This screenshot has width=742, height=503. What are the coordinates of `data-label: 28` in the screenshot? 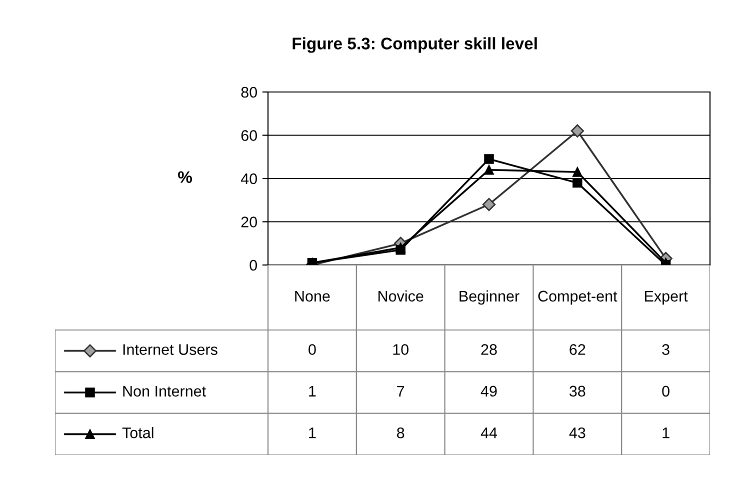 It's located at (489, 349).